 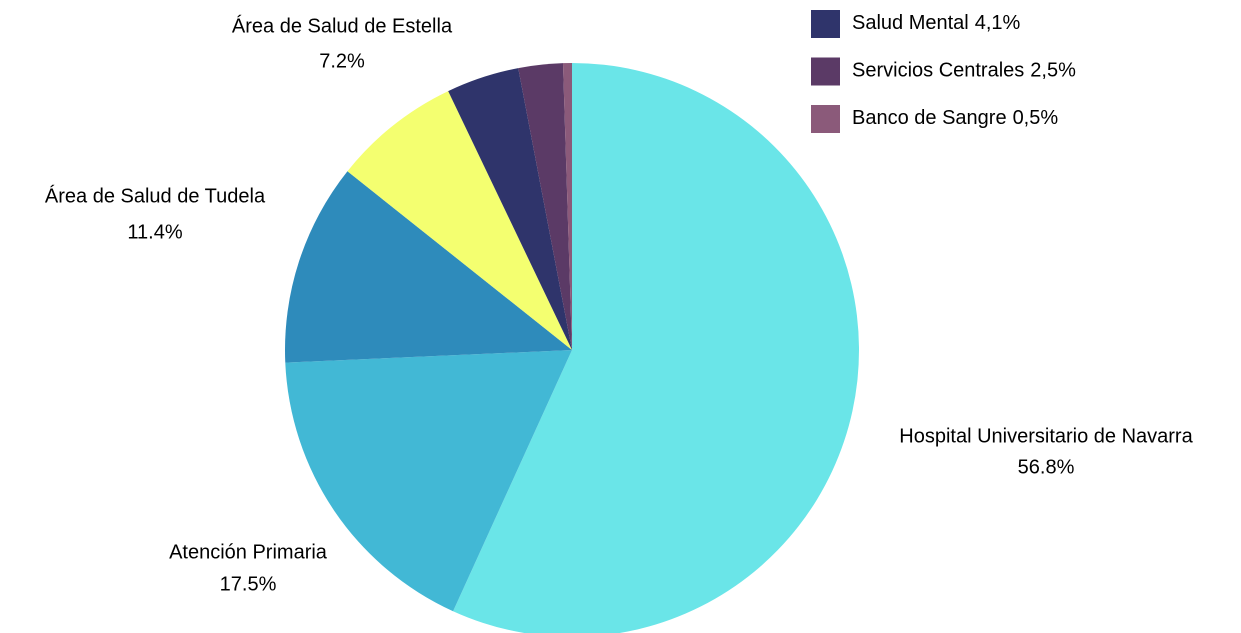 I want to click on legend-entry: Servicios Centrales 2,5%, so click(x=964, y=71).